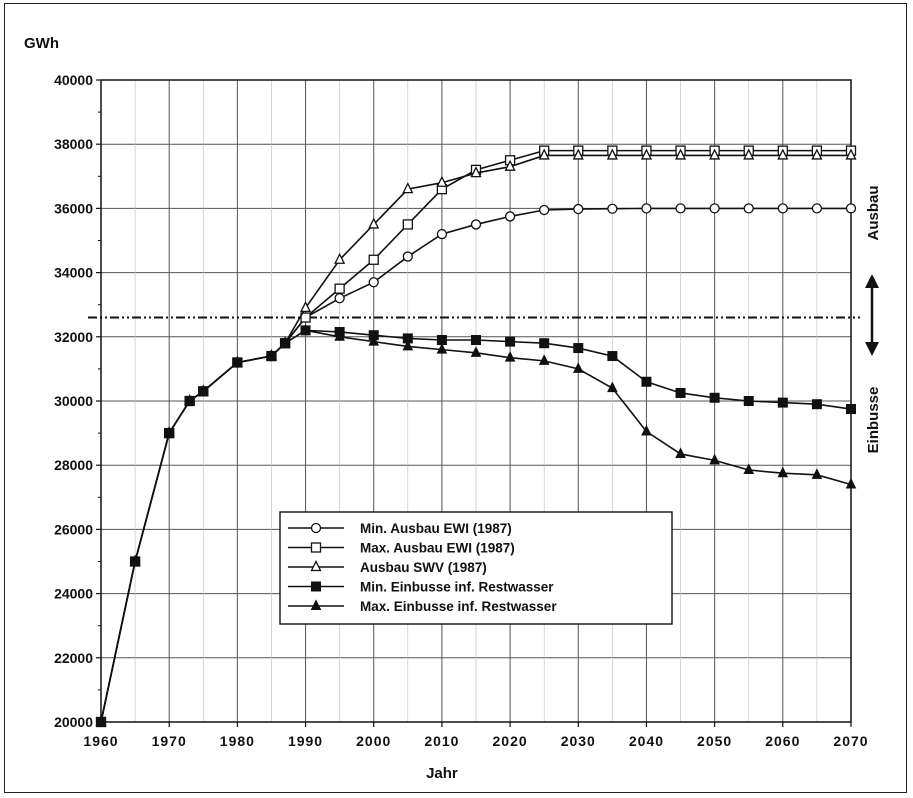 The width and height of the screenshot is (913, 798). I want to click on annotation-ausbau: Ausbau, so click(873, 212).